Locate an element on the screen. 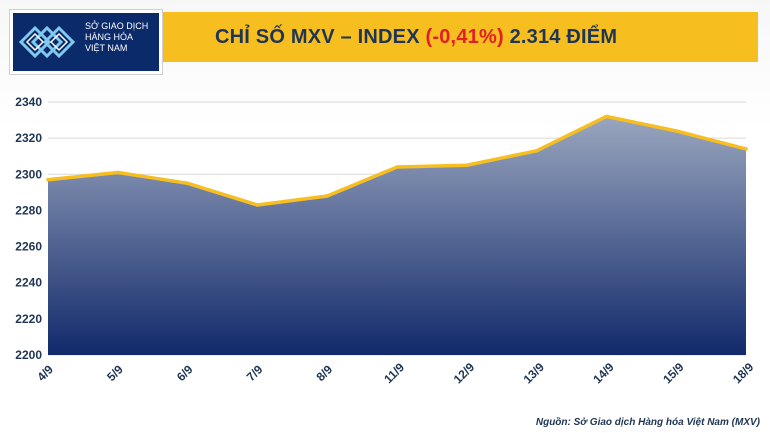  y-tick-label: 2320 is located at coordinates (28, 138).